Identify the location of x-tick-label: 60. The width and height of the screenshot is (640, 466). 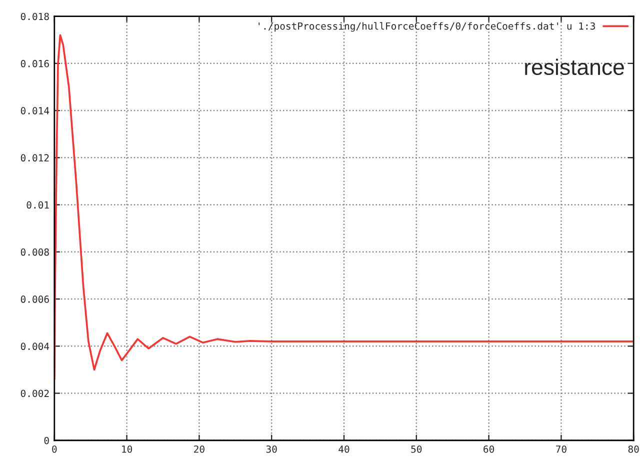
(489, 449).